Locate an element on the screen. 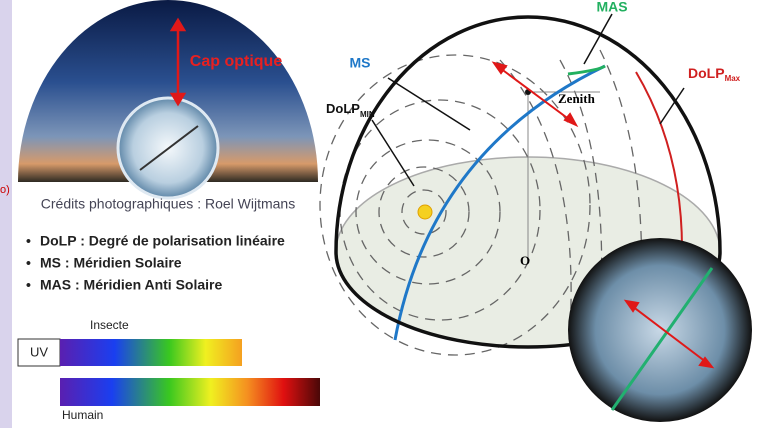  fisheye-arrow is located at coordinates (669, 334).